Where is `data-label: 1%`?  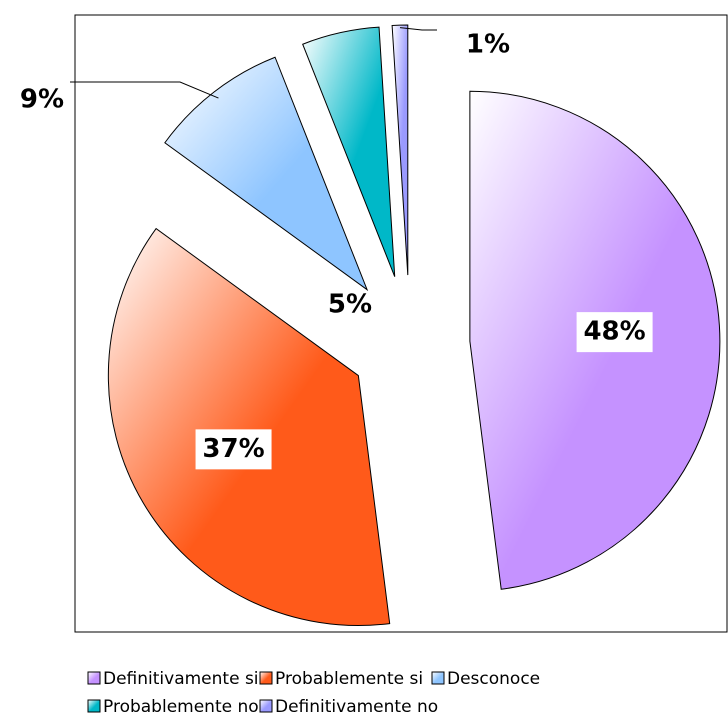
data-label: 1% is located at coordinates (488, 45).